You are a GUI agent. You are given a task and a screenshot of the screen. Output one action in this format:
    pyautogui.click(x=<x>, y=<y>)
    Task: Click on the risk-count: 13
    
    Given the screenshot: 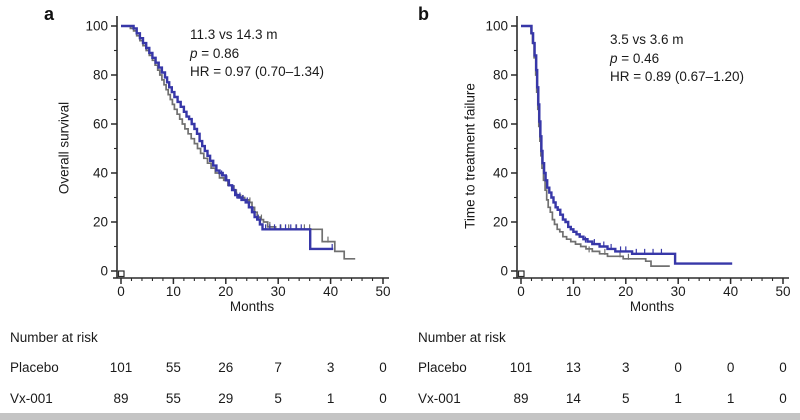 What is the action you would take?
    pyautogui.click(x=573, y=367)
    